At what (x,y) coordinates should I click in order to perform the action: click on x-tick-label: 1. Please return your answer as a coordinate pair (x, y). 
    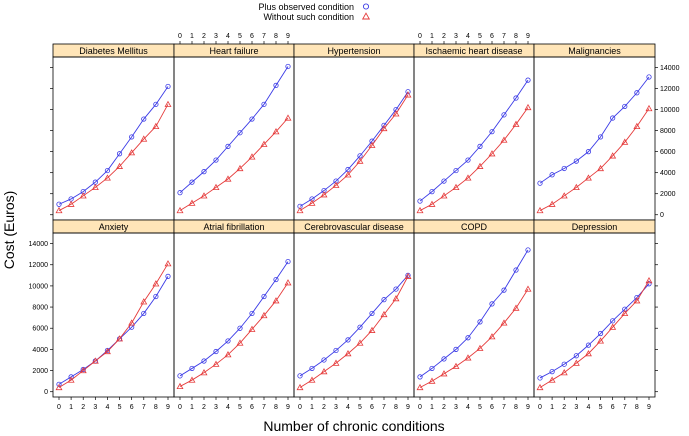
    Looking at the image, I should click on (432, 407).